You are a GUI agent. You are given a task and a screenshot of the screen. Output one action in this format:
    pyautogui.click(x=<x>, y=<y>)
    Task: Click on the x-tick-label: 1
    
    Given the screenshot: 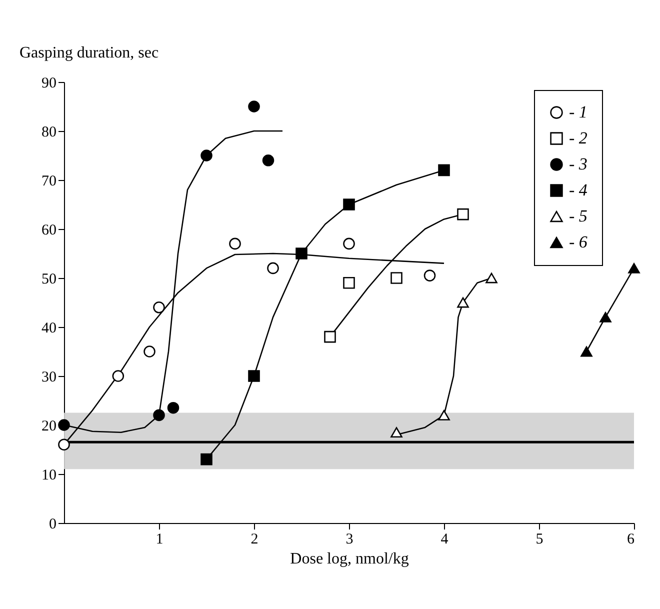 What is the action you would take?
    pyautogui.click(x=160, y=540)
    